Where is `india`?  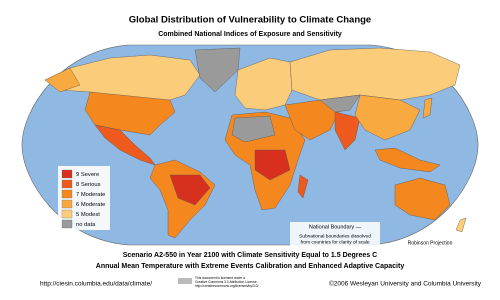 india is located at coordinates (347, 131).